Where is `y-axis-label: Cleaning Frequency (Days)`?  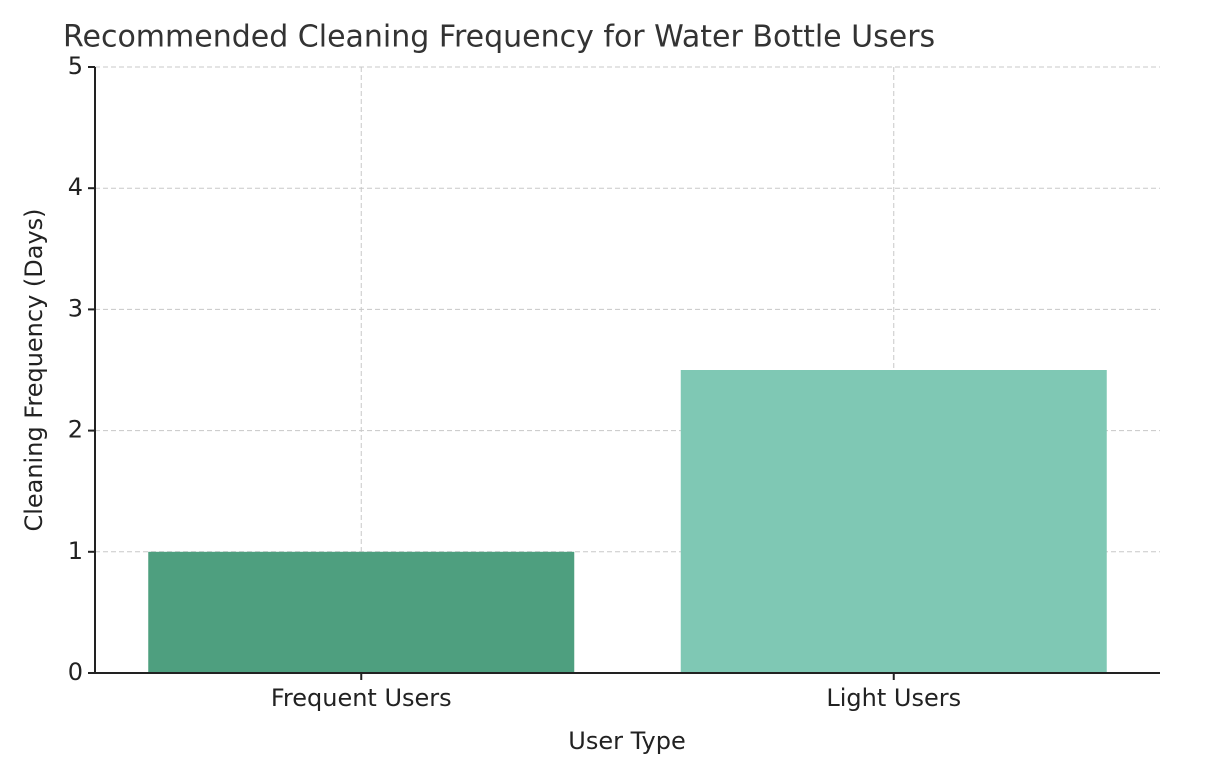 y-axis-label: Cleaning Frequency (Days) is located at coordinates (34, 369).